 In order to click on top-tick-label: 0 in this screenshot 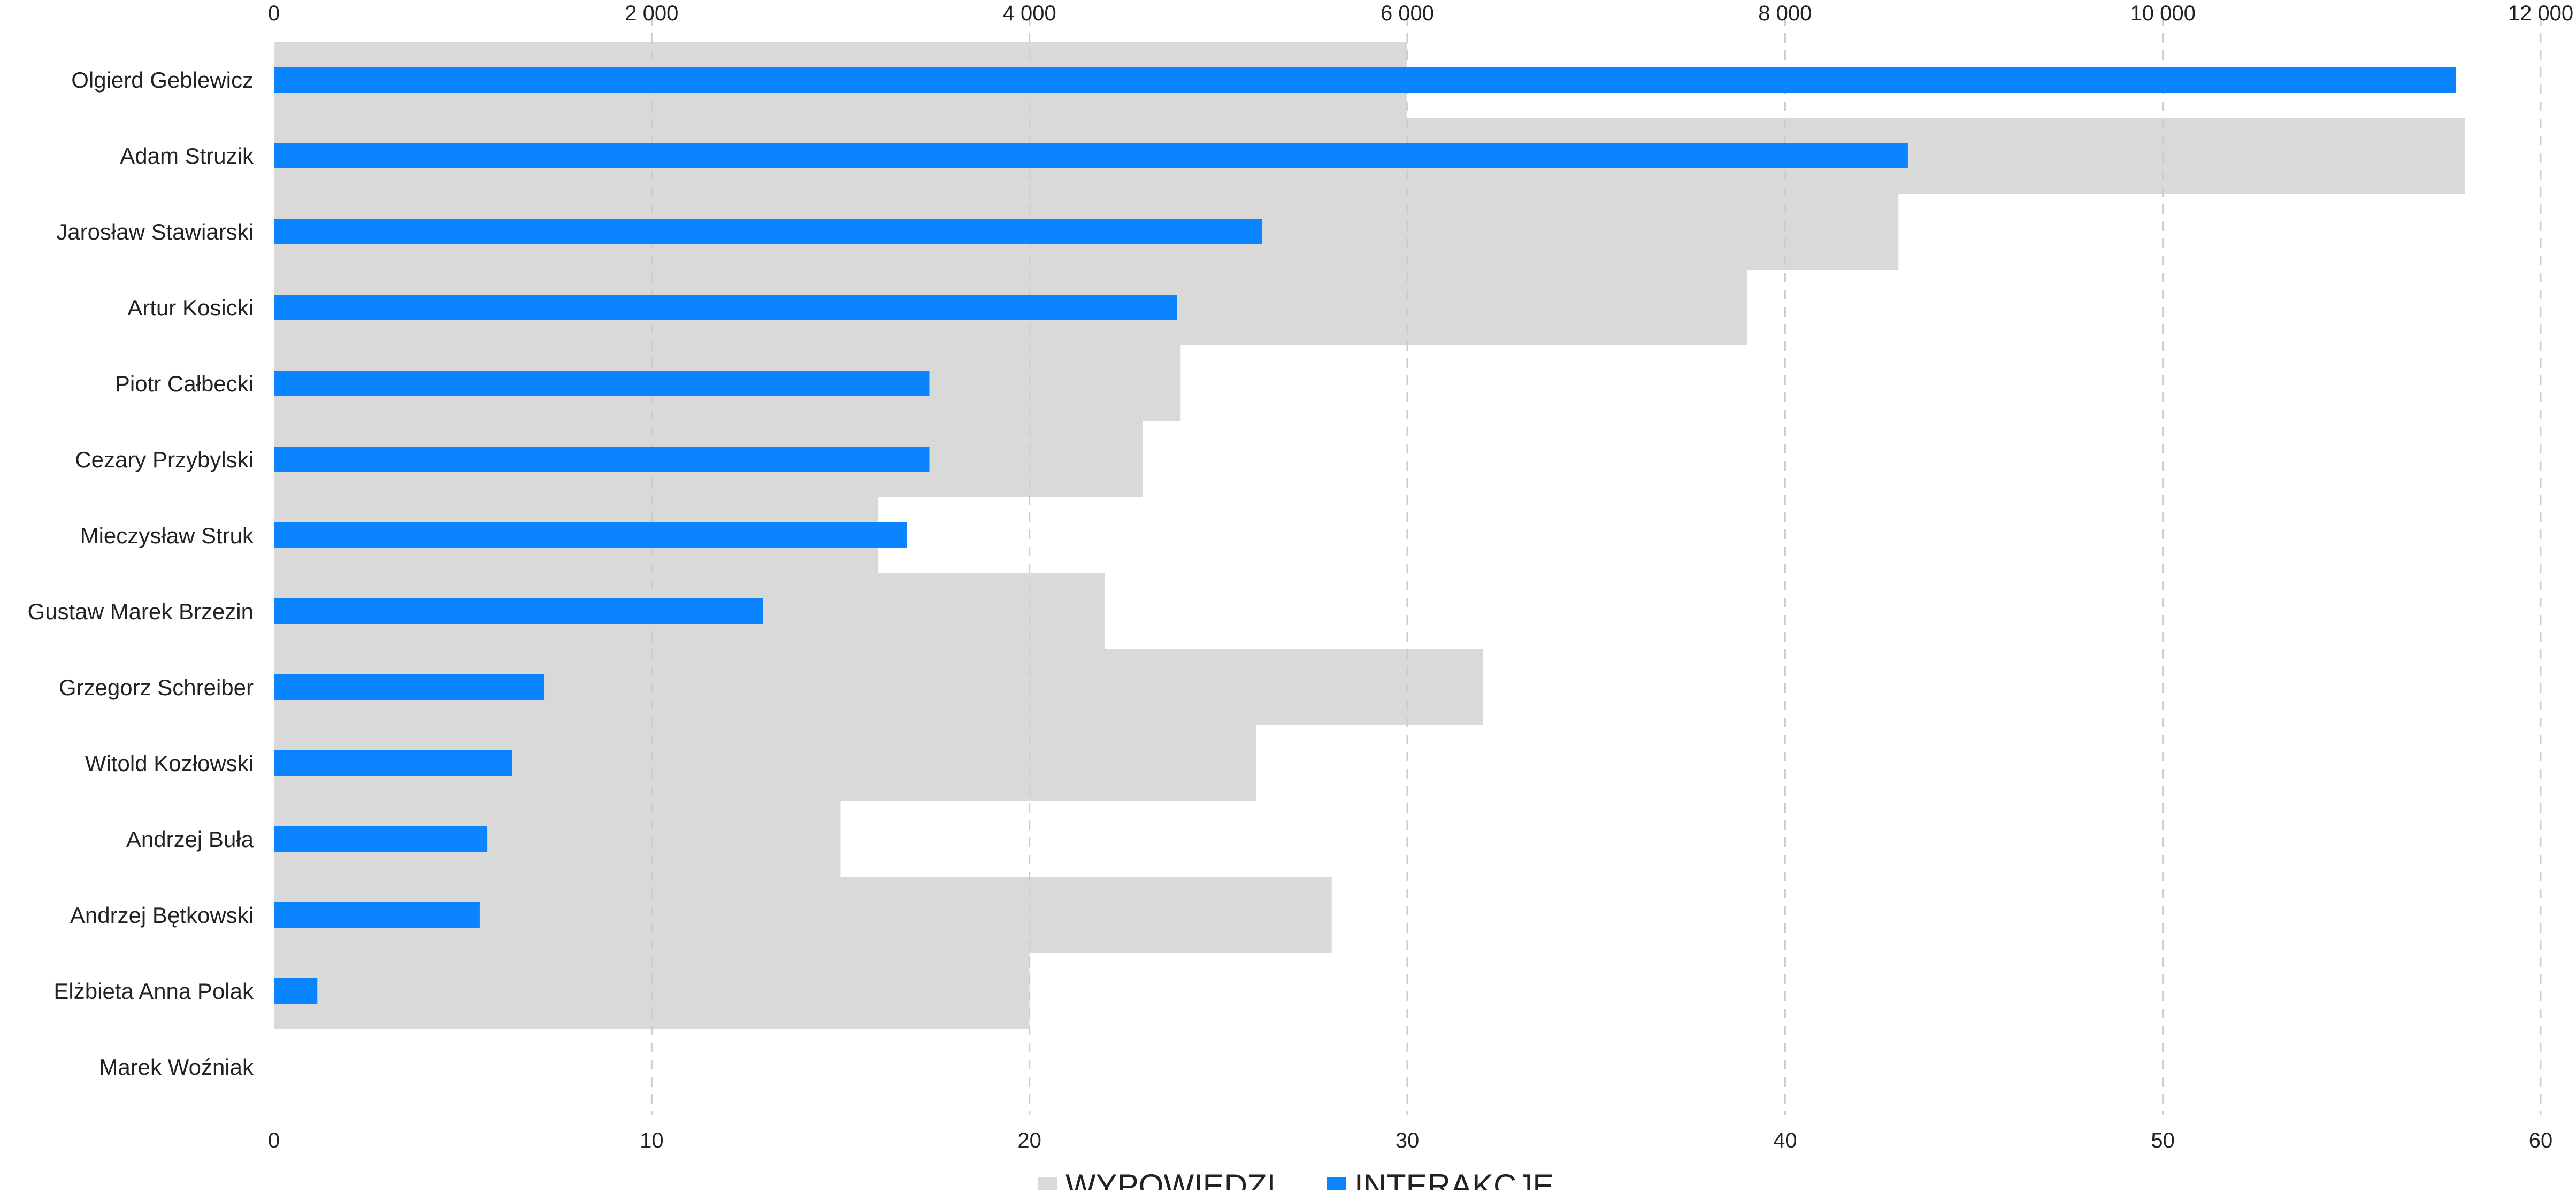, I will do `click(274, 14)`.